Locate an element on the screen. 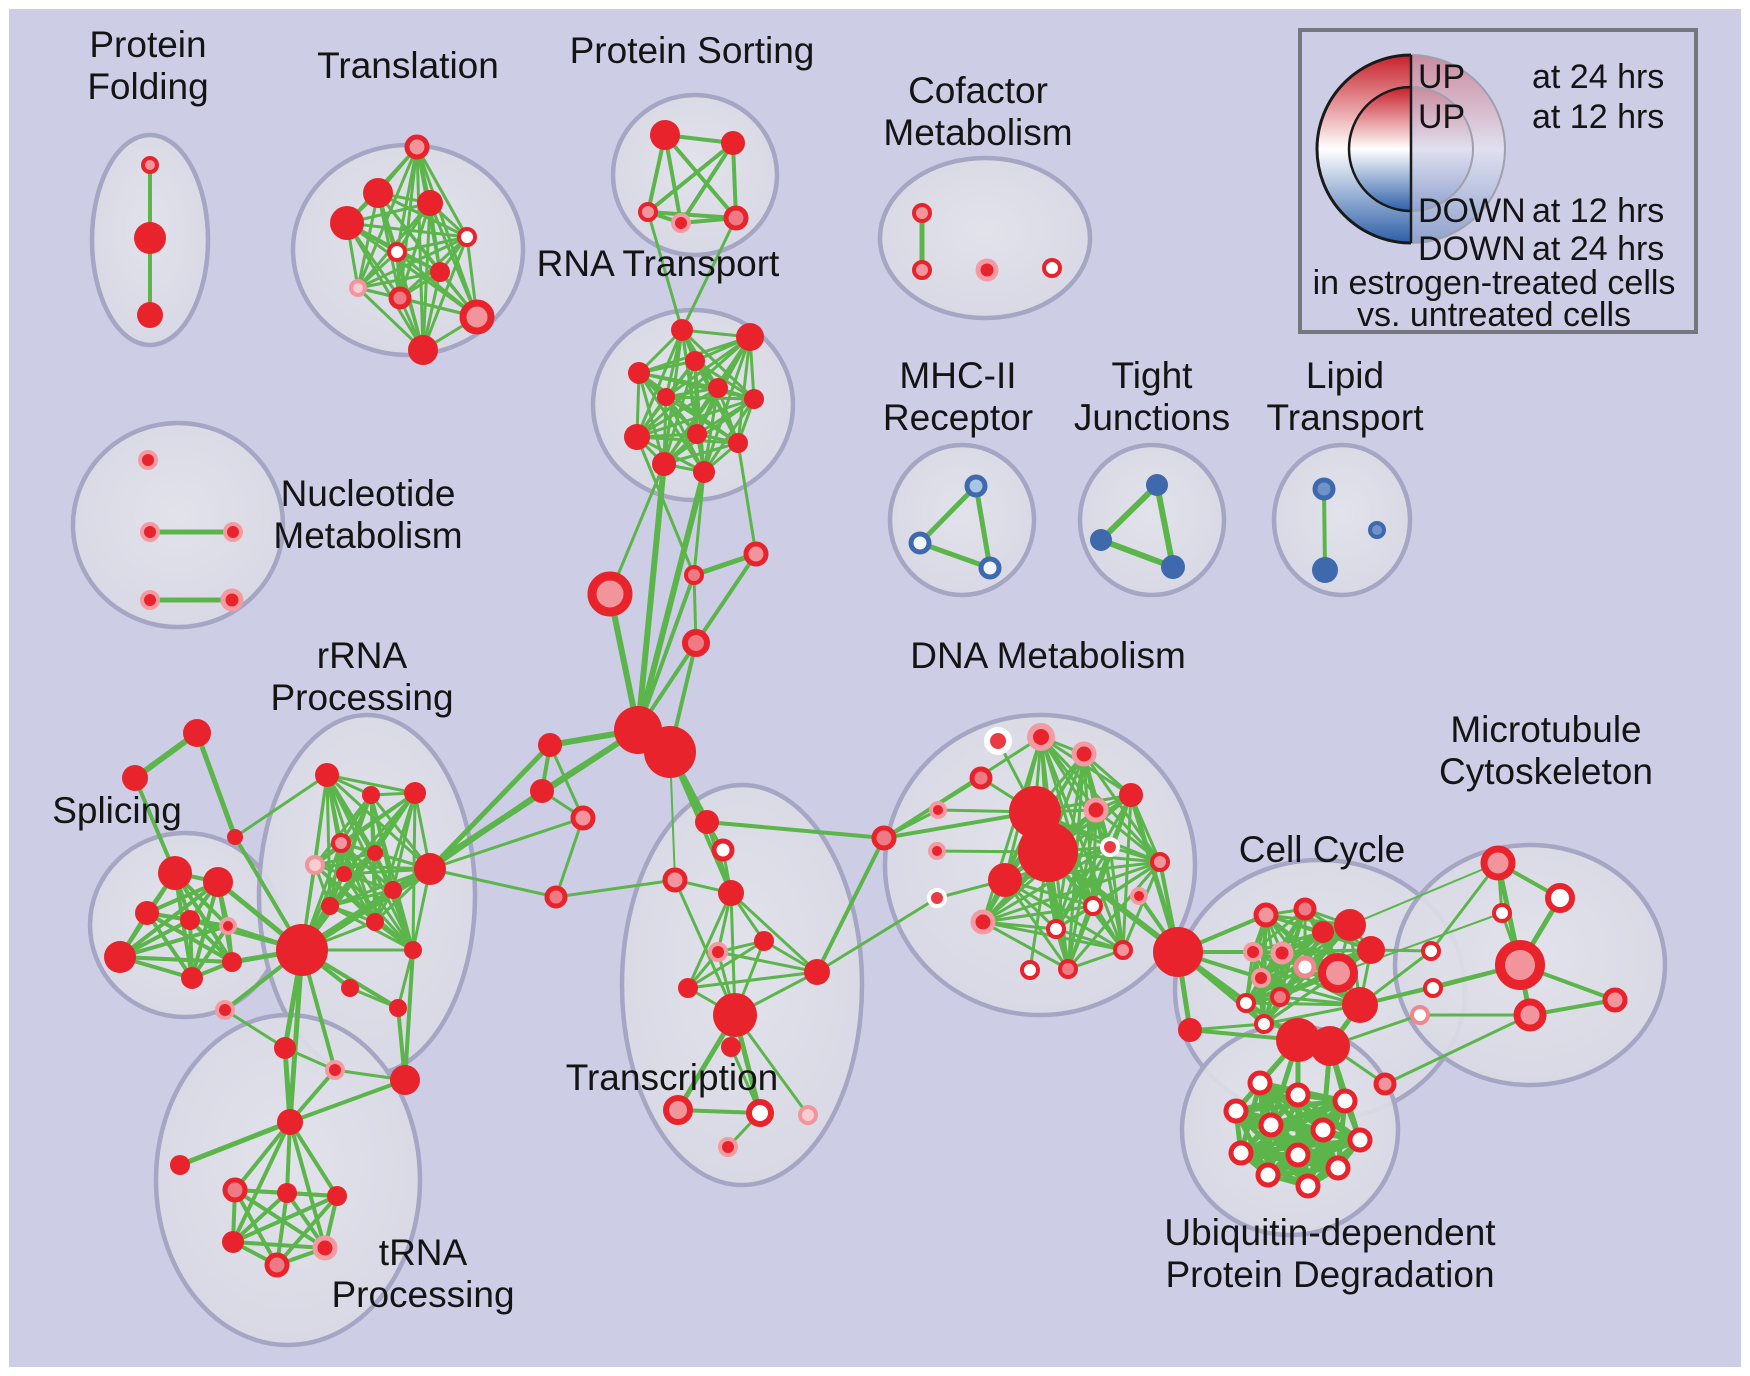 This screenshot has height=1376, width=1750. gene-node-cc9-redCenterPinkRing is located at coordinates (1261, 978).